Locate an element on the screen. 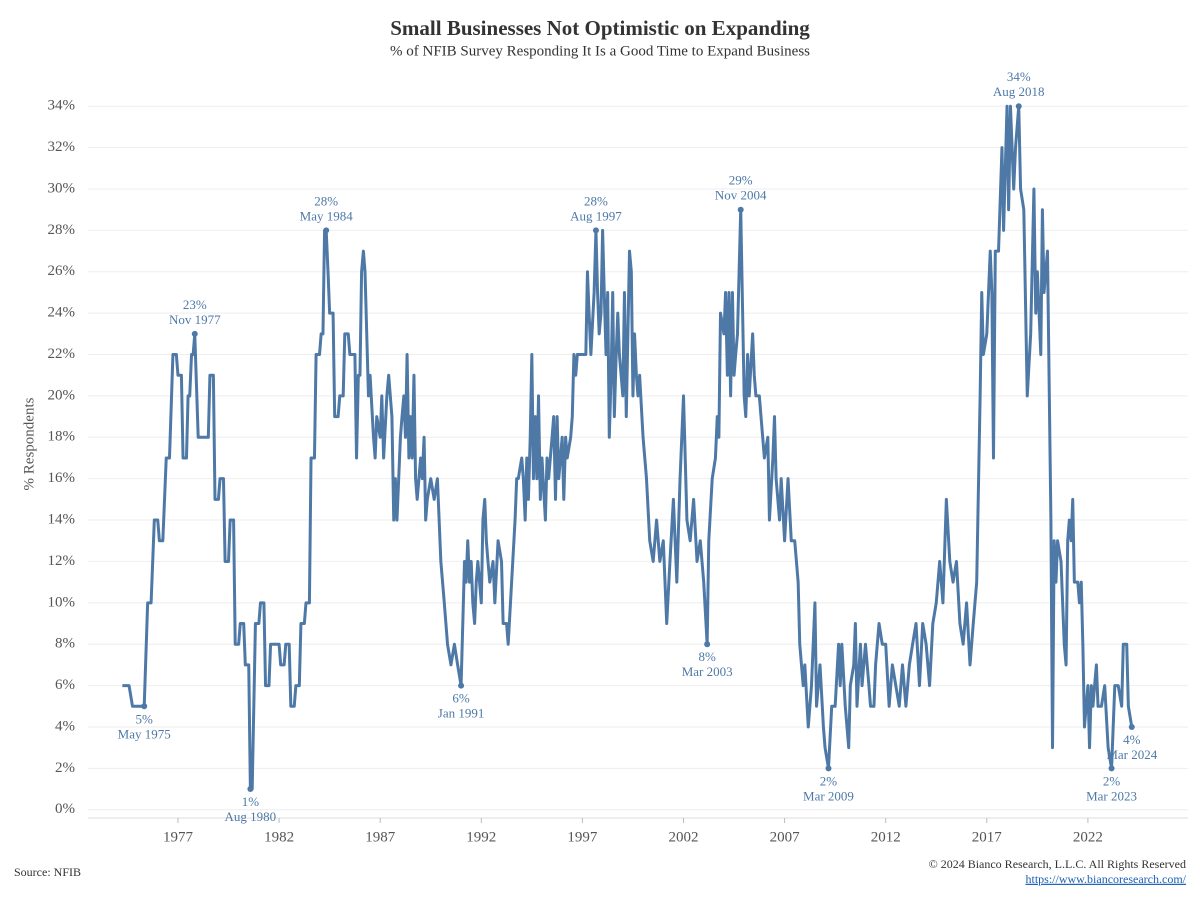 The image size is (1200, 900). y-axis-label: % Respondents is located at coordinates (29, 443).